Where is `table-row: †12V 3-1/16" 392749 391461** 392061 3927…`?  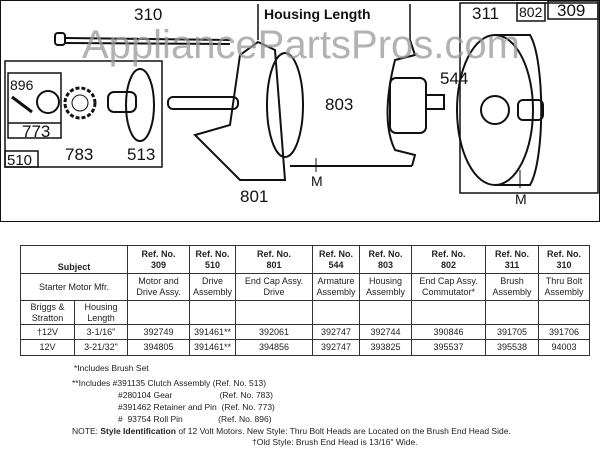
table-row: †12V 3-1/16" 392749 391461** 392061 3927… is located at coordinates (305, 332).